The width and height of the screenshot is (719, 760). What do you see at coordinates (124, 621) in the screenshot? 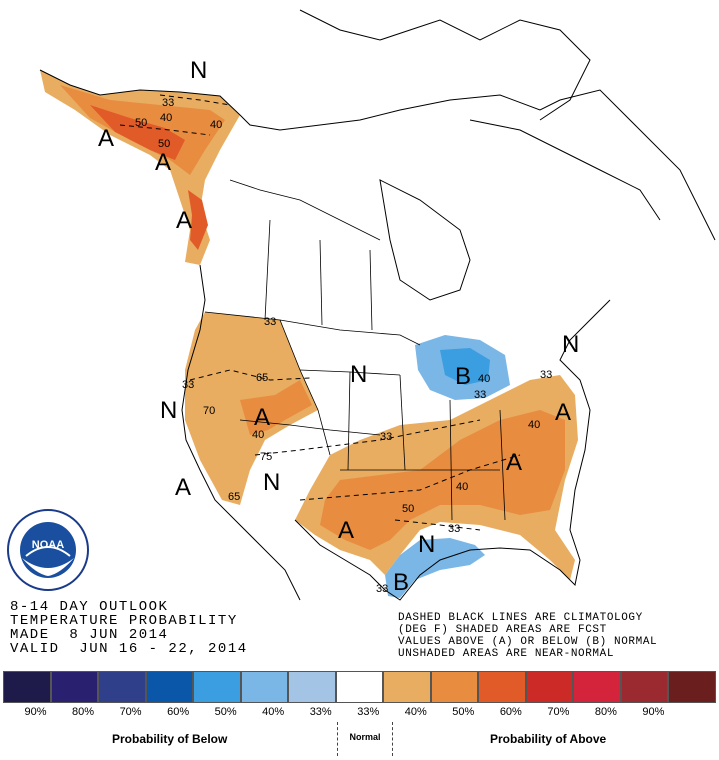
I see `info-line-subtitle: TEMPERATURE PROBABILITY` at bounding box center [124, 621].